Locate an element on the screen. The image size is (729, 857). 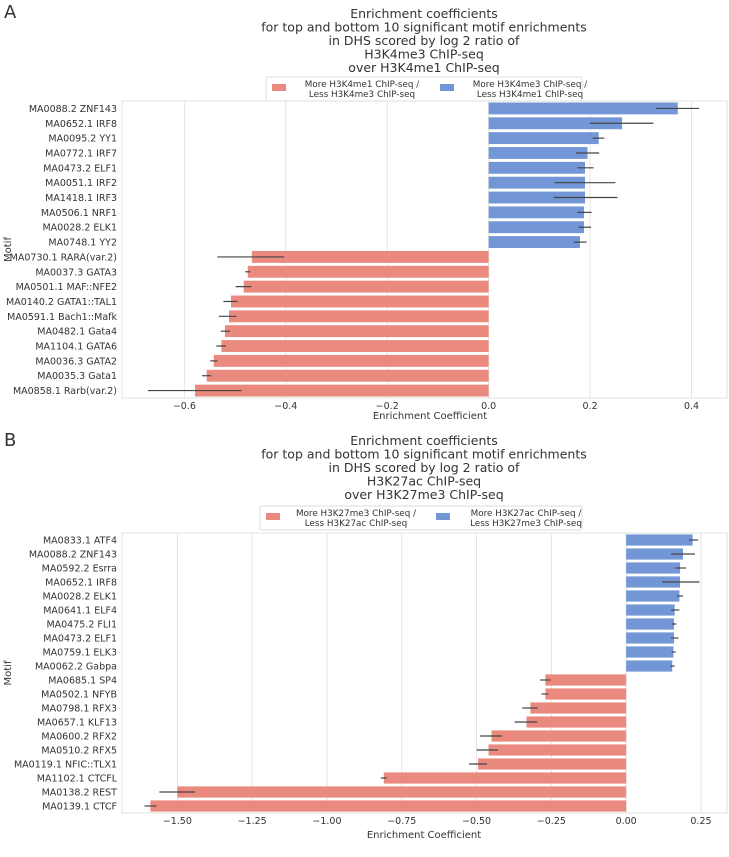
x-tick-label: 0.4 is located at coordinates (691, 406).